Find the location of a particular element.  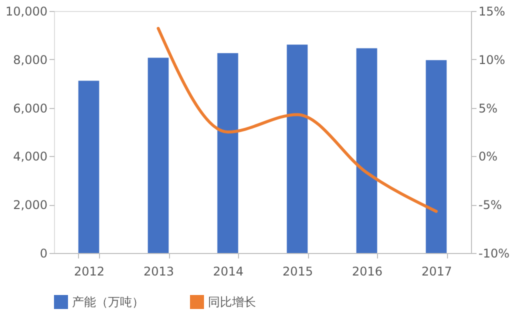

y-tick-label: 6,000 is located at coordinates (30, 108).